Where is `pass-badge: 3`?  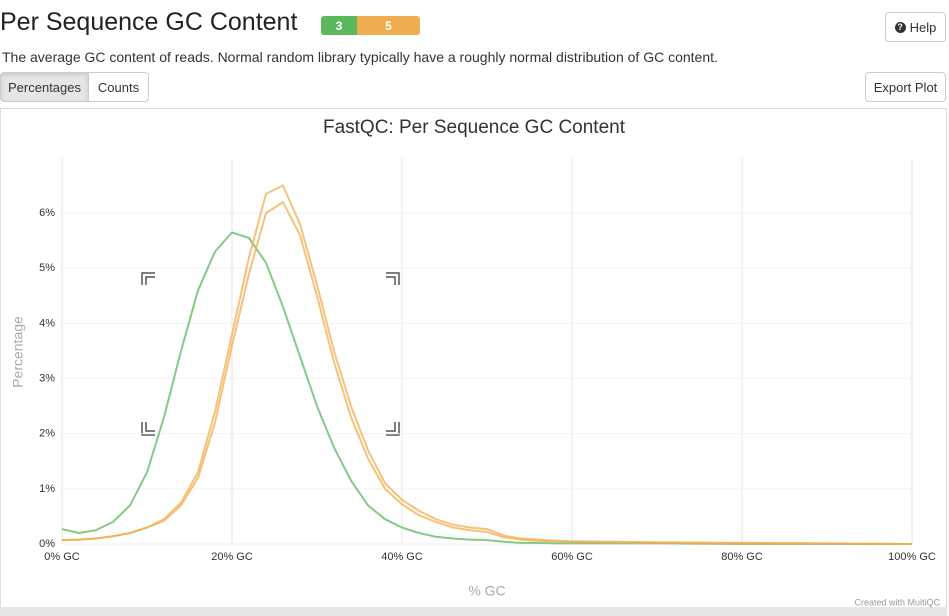
pass-badge: 3 is located at coordinates (339, 25).